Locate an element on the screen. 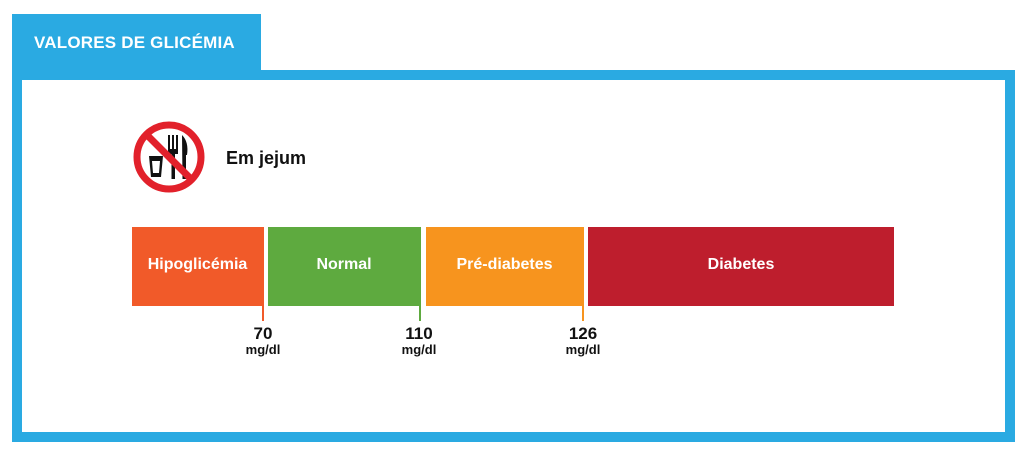 This screenshot has width=1026, height=452. threshold-110: 110 mg/dl is located at coordinates (419, 341).